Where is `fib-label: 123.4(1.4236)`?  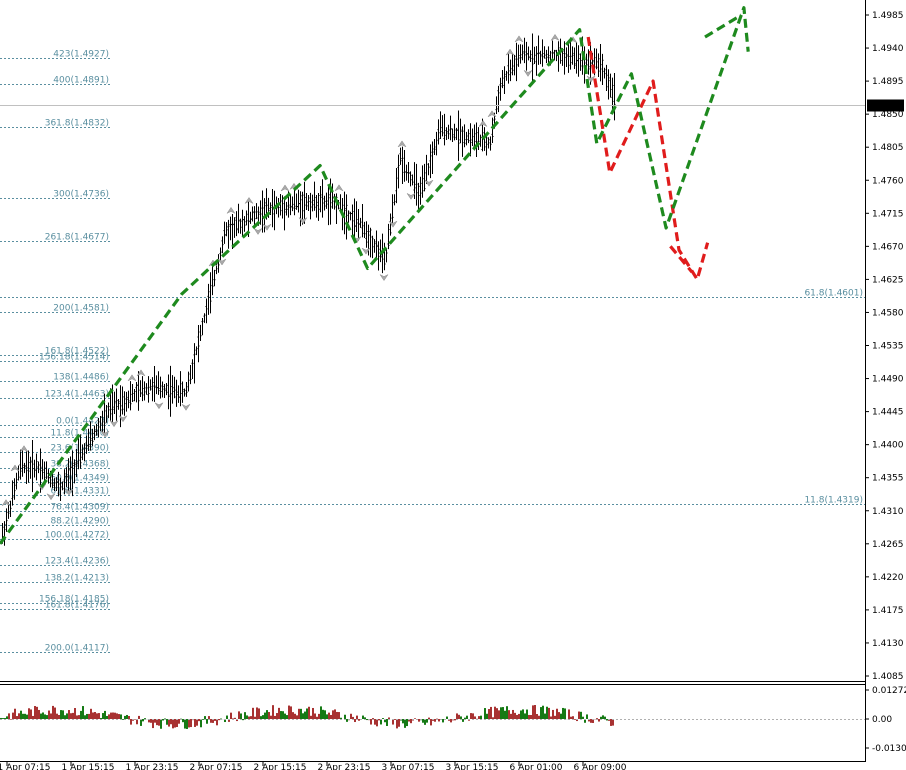 fib-label: 123.4(1.4236) is located at coordinates (77, 562).